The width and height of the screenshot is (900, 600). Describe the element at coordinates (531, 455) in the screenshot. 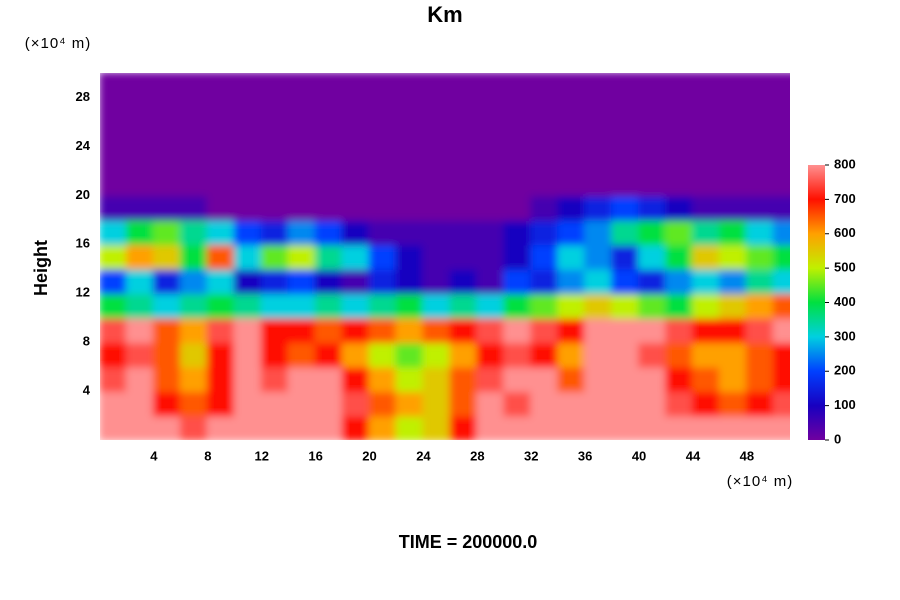

I see `x-tick-label: 32` at that location.